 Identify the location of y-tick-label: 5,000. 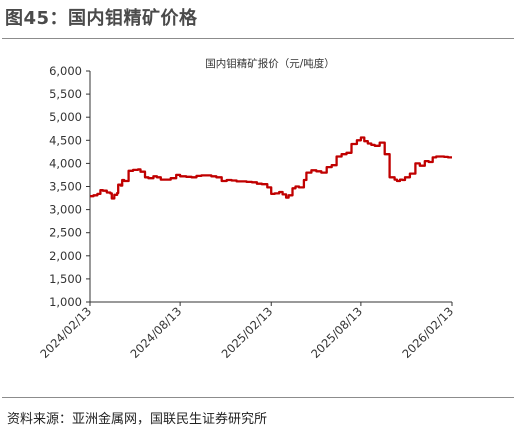
(65, 117).